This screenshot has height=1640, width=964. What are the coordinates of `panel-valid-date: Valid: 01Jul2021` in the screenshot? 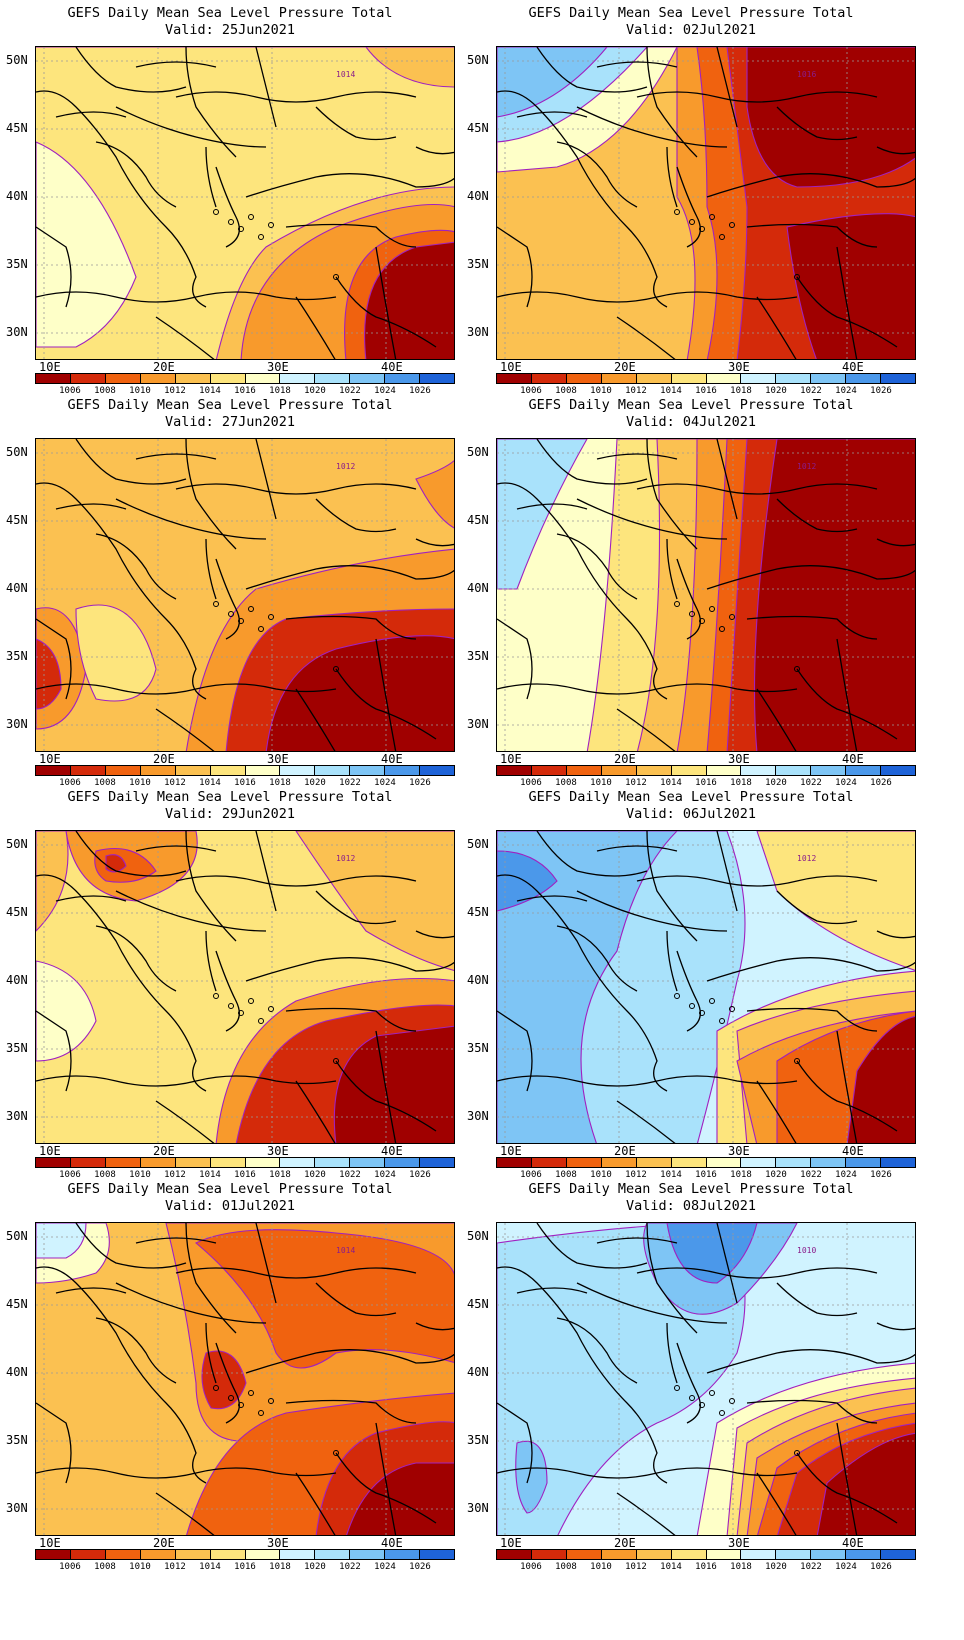 It's located at (230, 1206).